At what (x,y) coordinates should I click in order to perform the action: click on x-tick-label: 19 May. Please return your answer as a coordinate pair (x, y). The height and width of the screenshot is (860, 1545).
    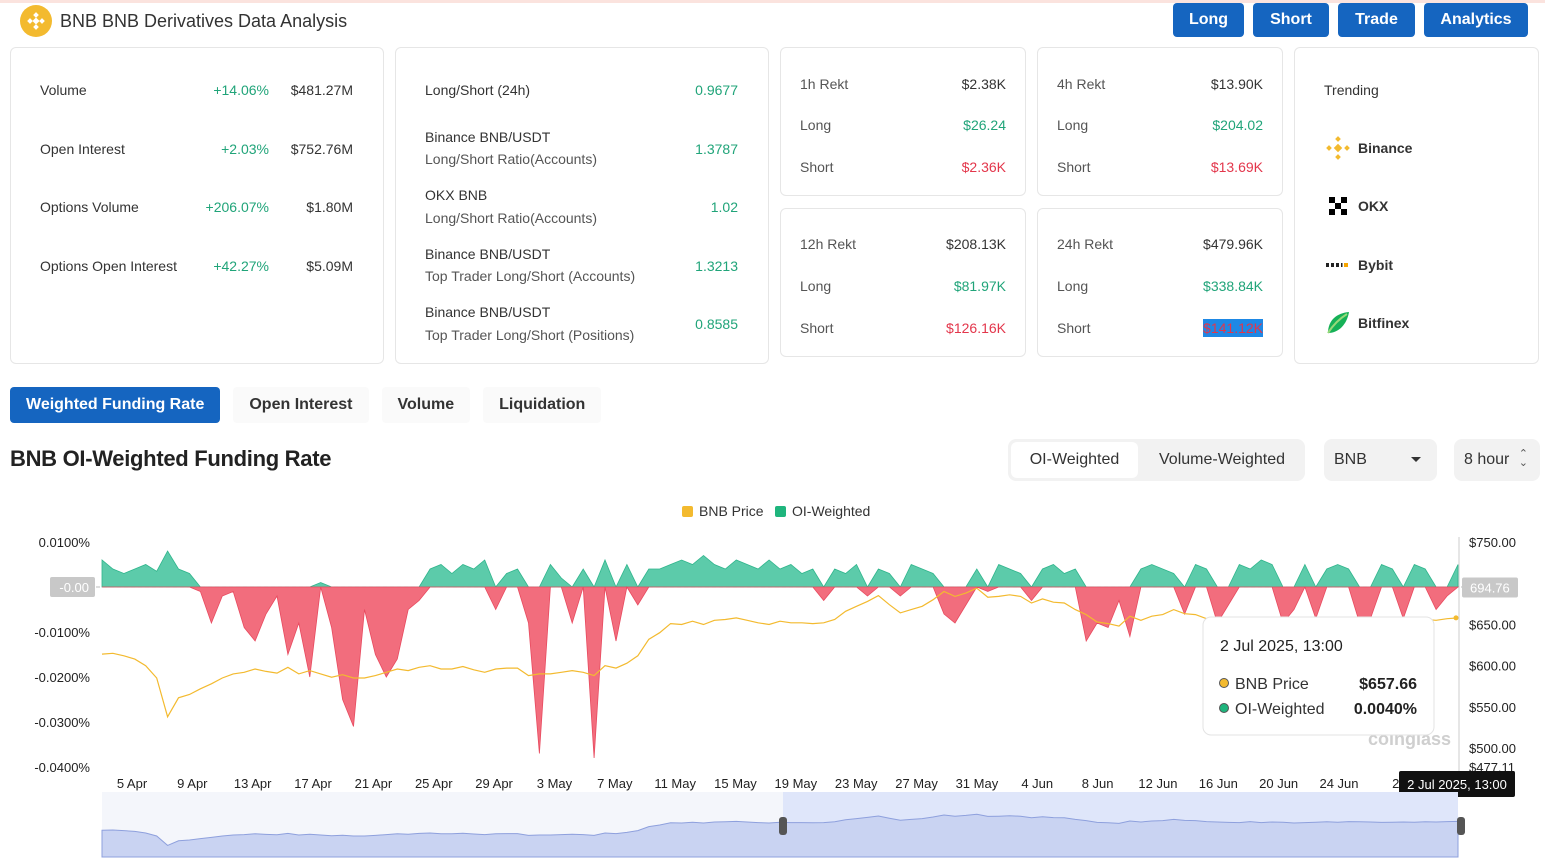
    Looking at the image, I should click on (796, 783).